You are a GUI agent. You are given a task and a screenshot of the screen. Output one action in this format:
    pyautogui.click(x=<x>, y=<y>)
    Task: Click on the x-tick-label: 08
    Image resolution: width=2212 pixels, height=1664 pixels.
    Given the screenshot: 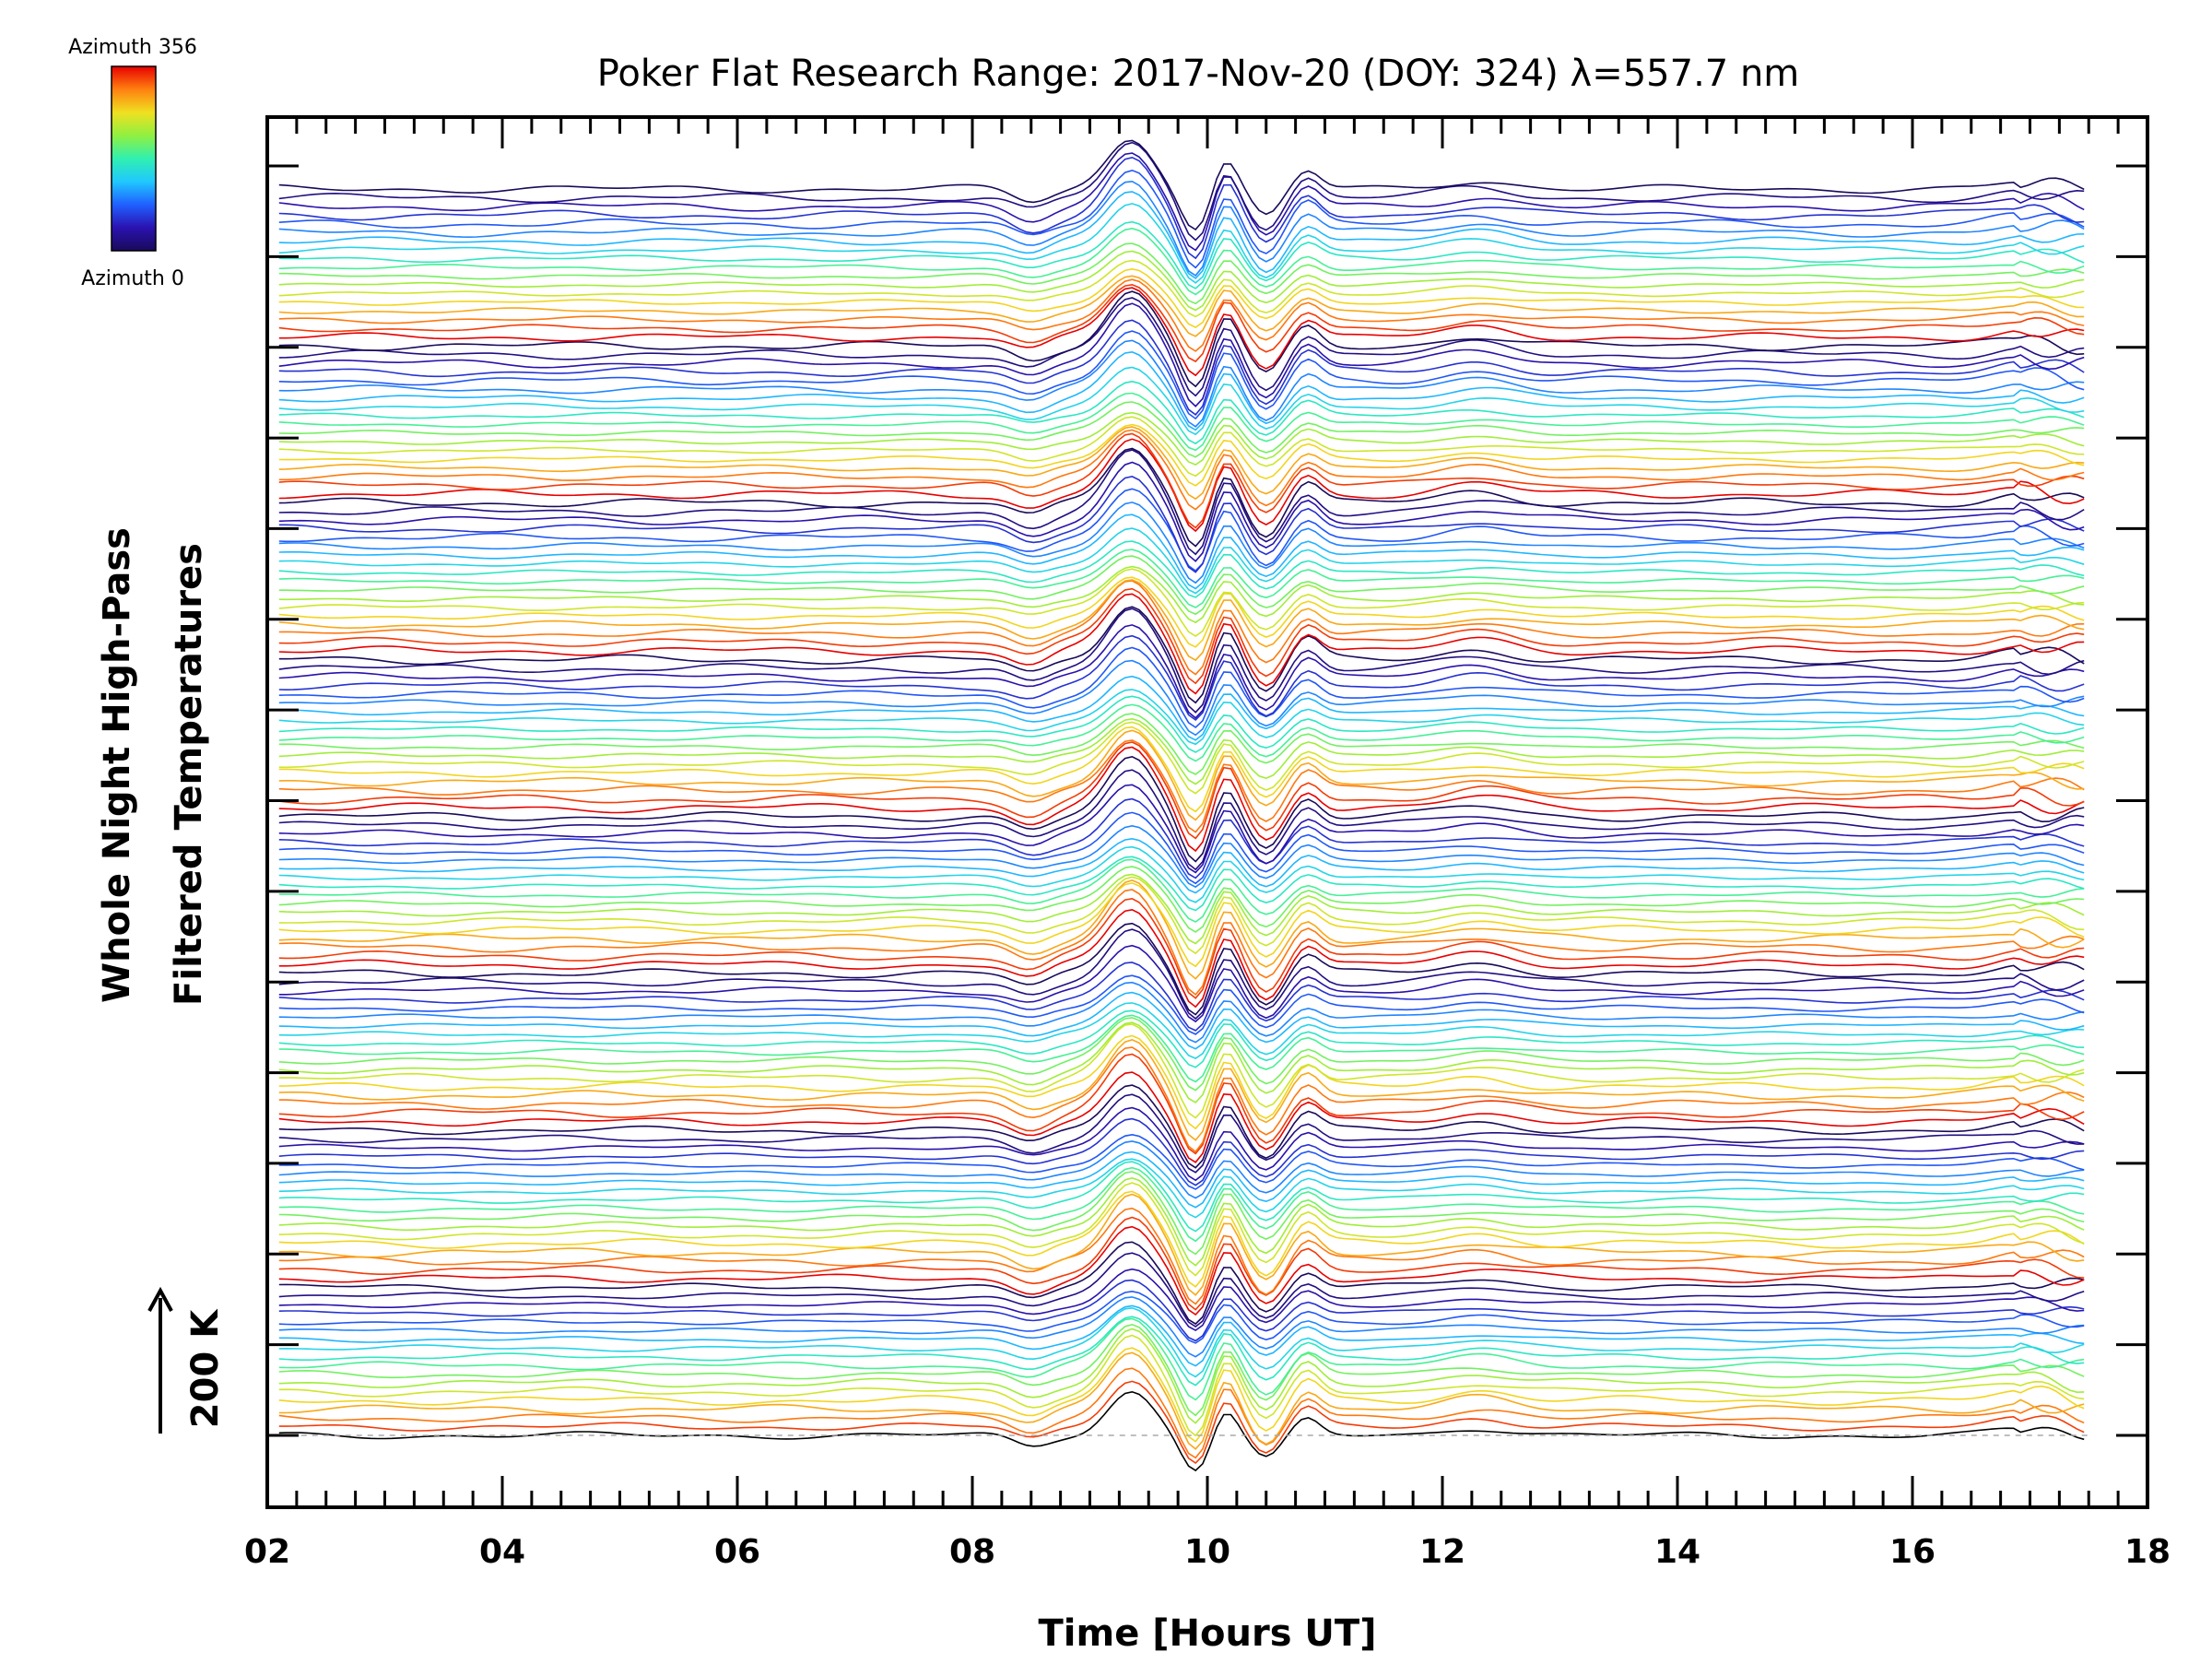 What is the action you would take?
    pyautogui.click(x=972, y=1552)
    